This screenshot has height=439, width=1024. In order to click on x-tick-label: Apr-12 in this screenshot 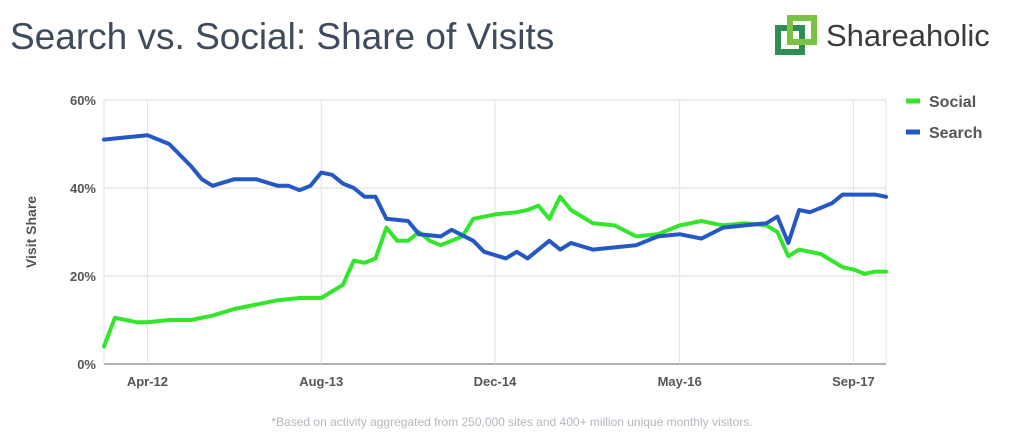, I will do `click(147, 381)`.